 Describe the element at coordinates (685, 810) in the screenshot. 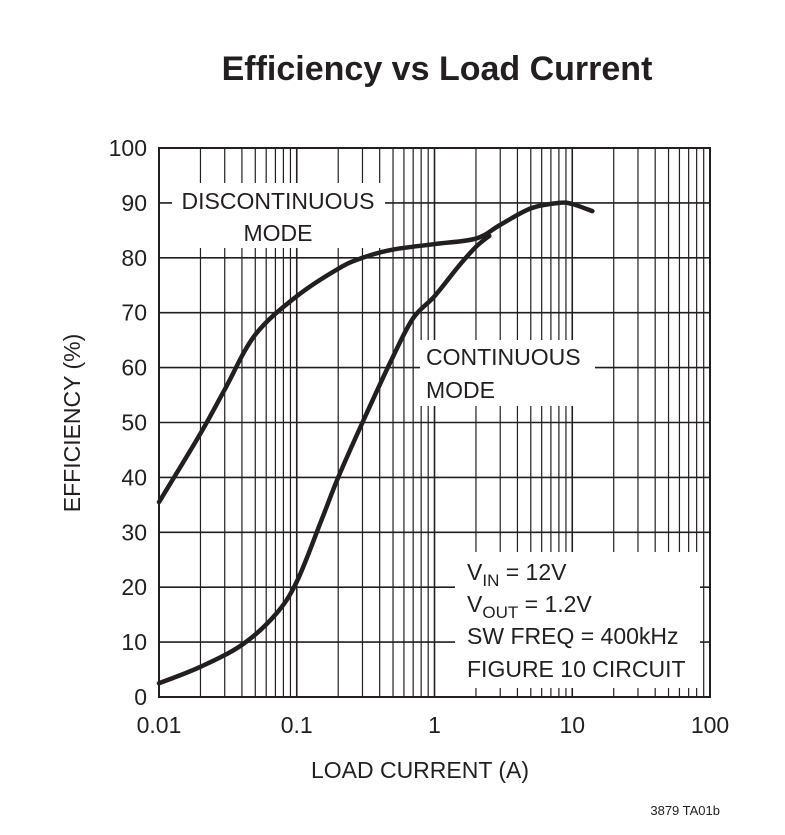

I see `figure-code: 3879 TA01b` at that location.